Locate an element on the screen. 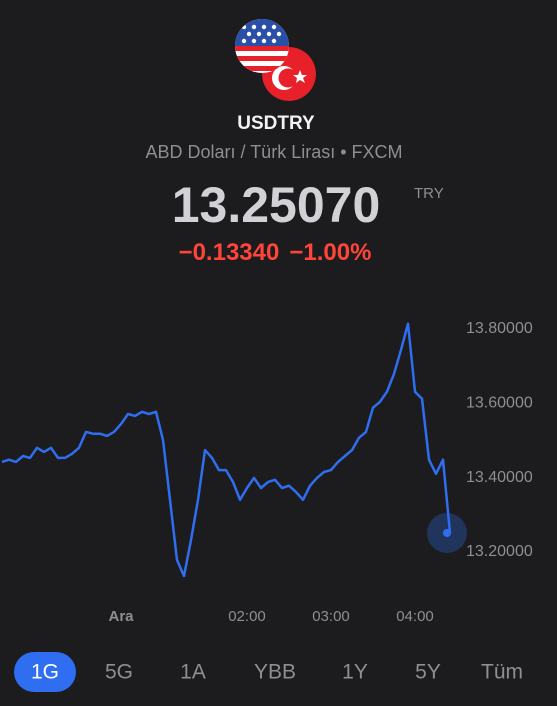  y-tick-label: 13.60000 is located at coordinates (499, 402).